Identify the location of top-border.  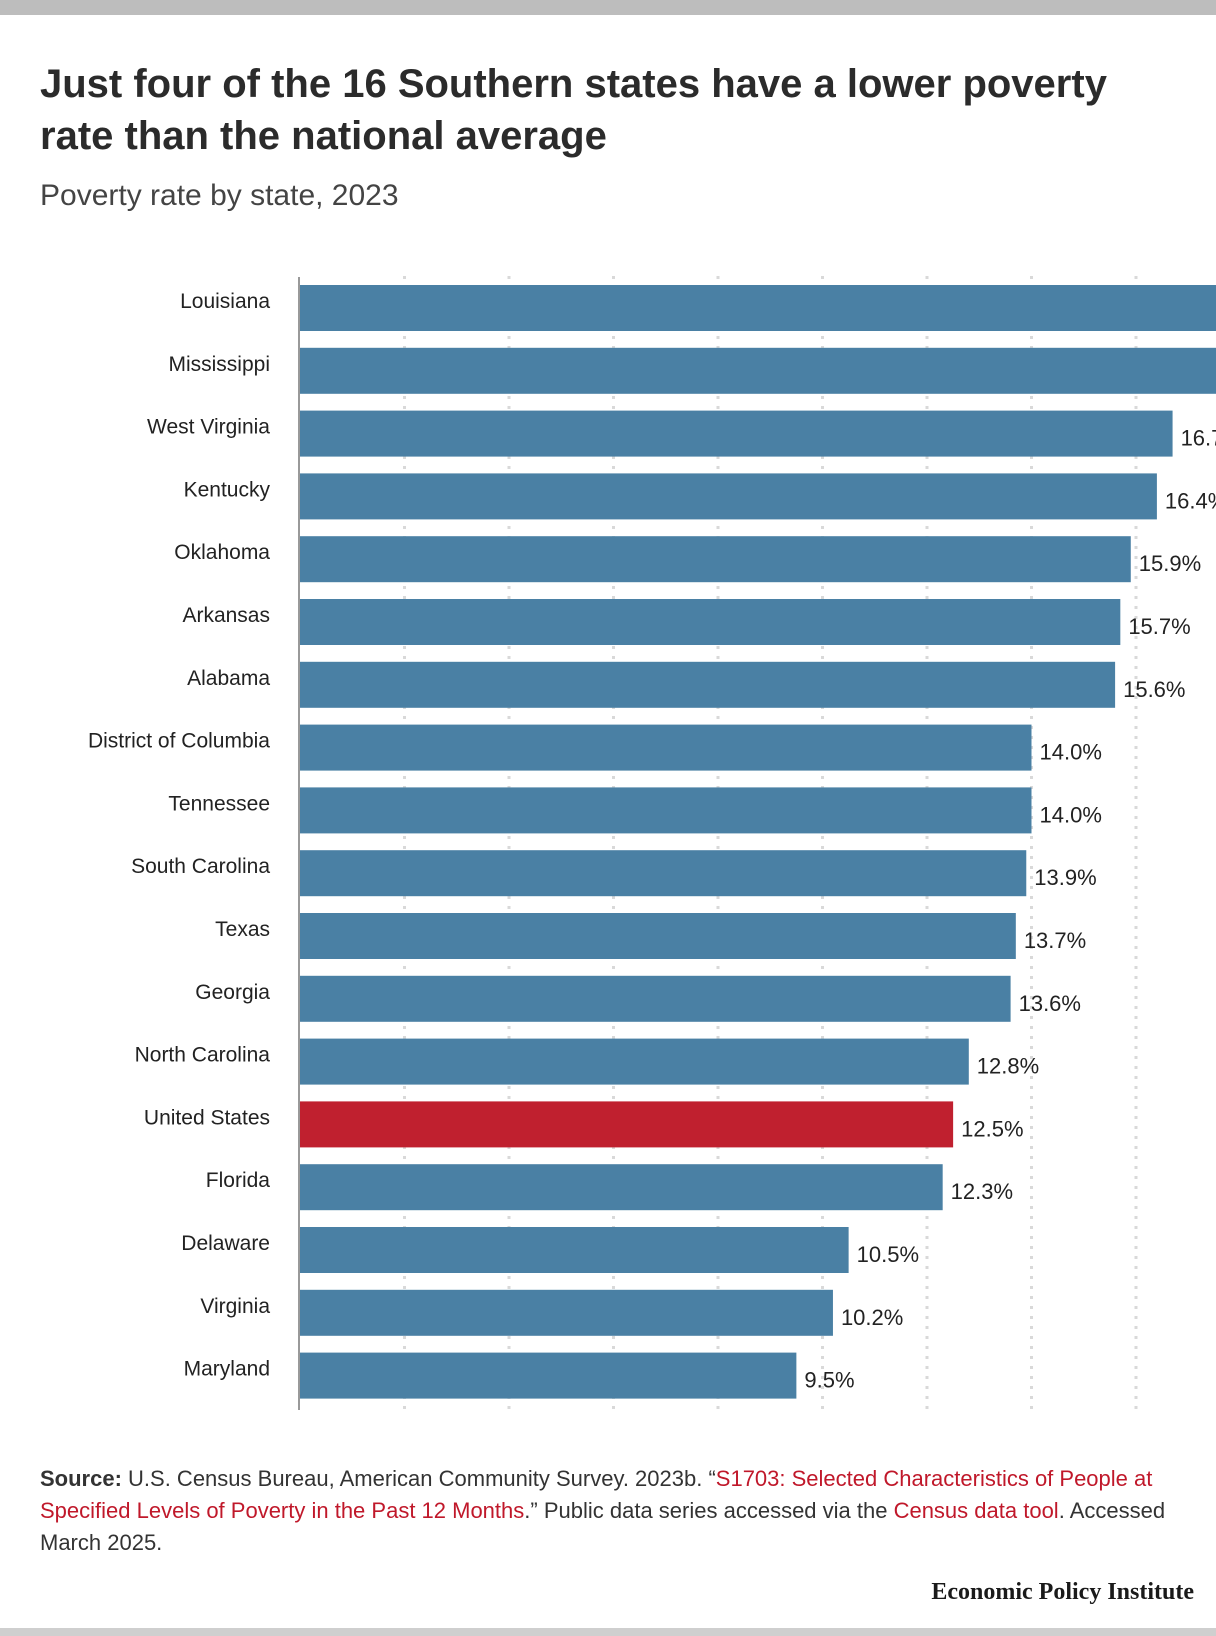
(608, 7).